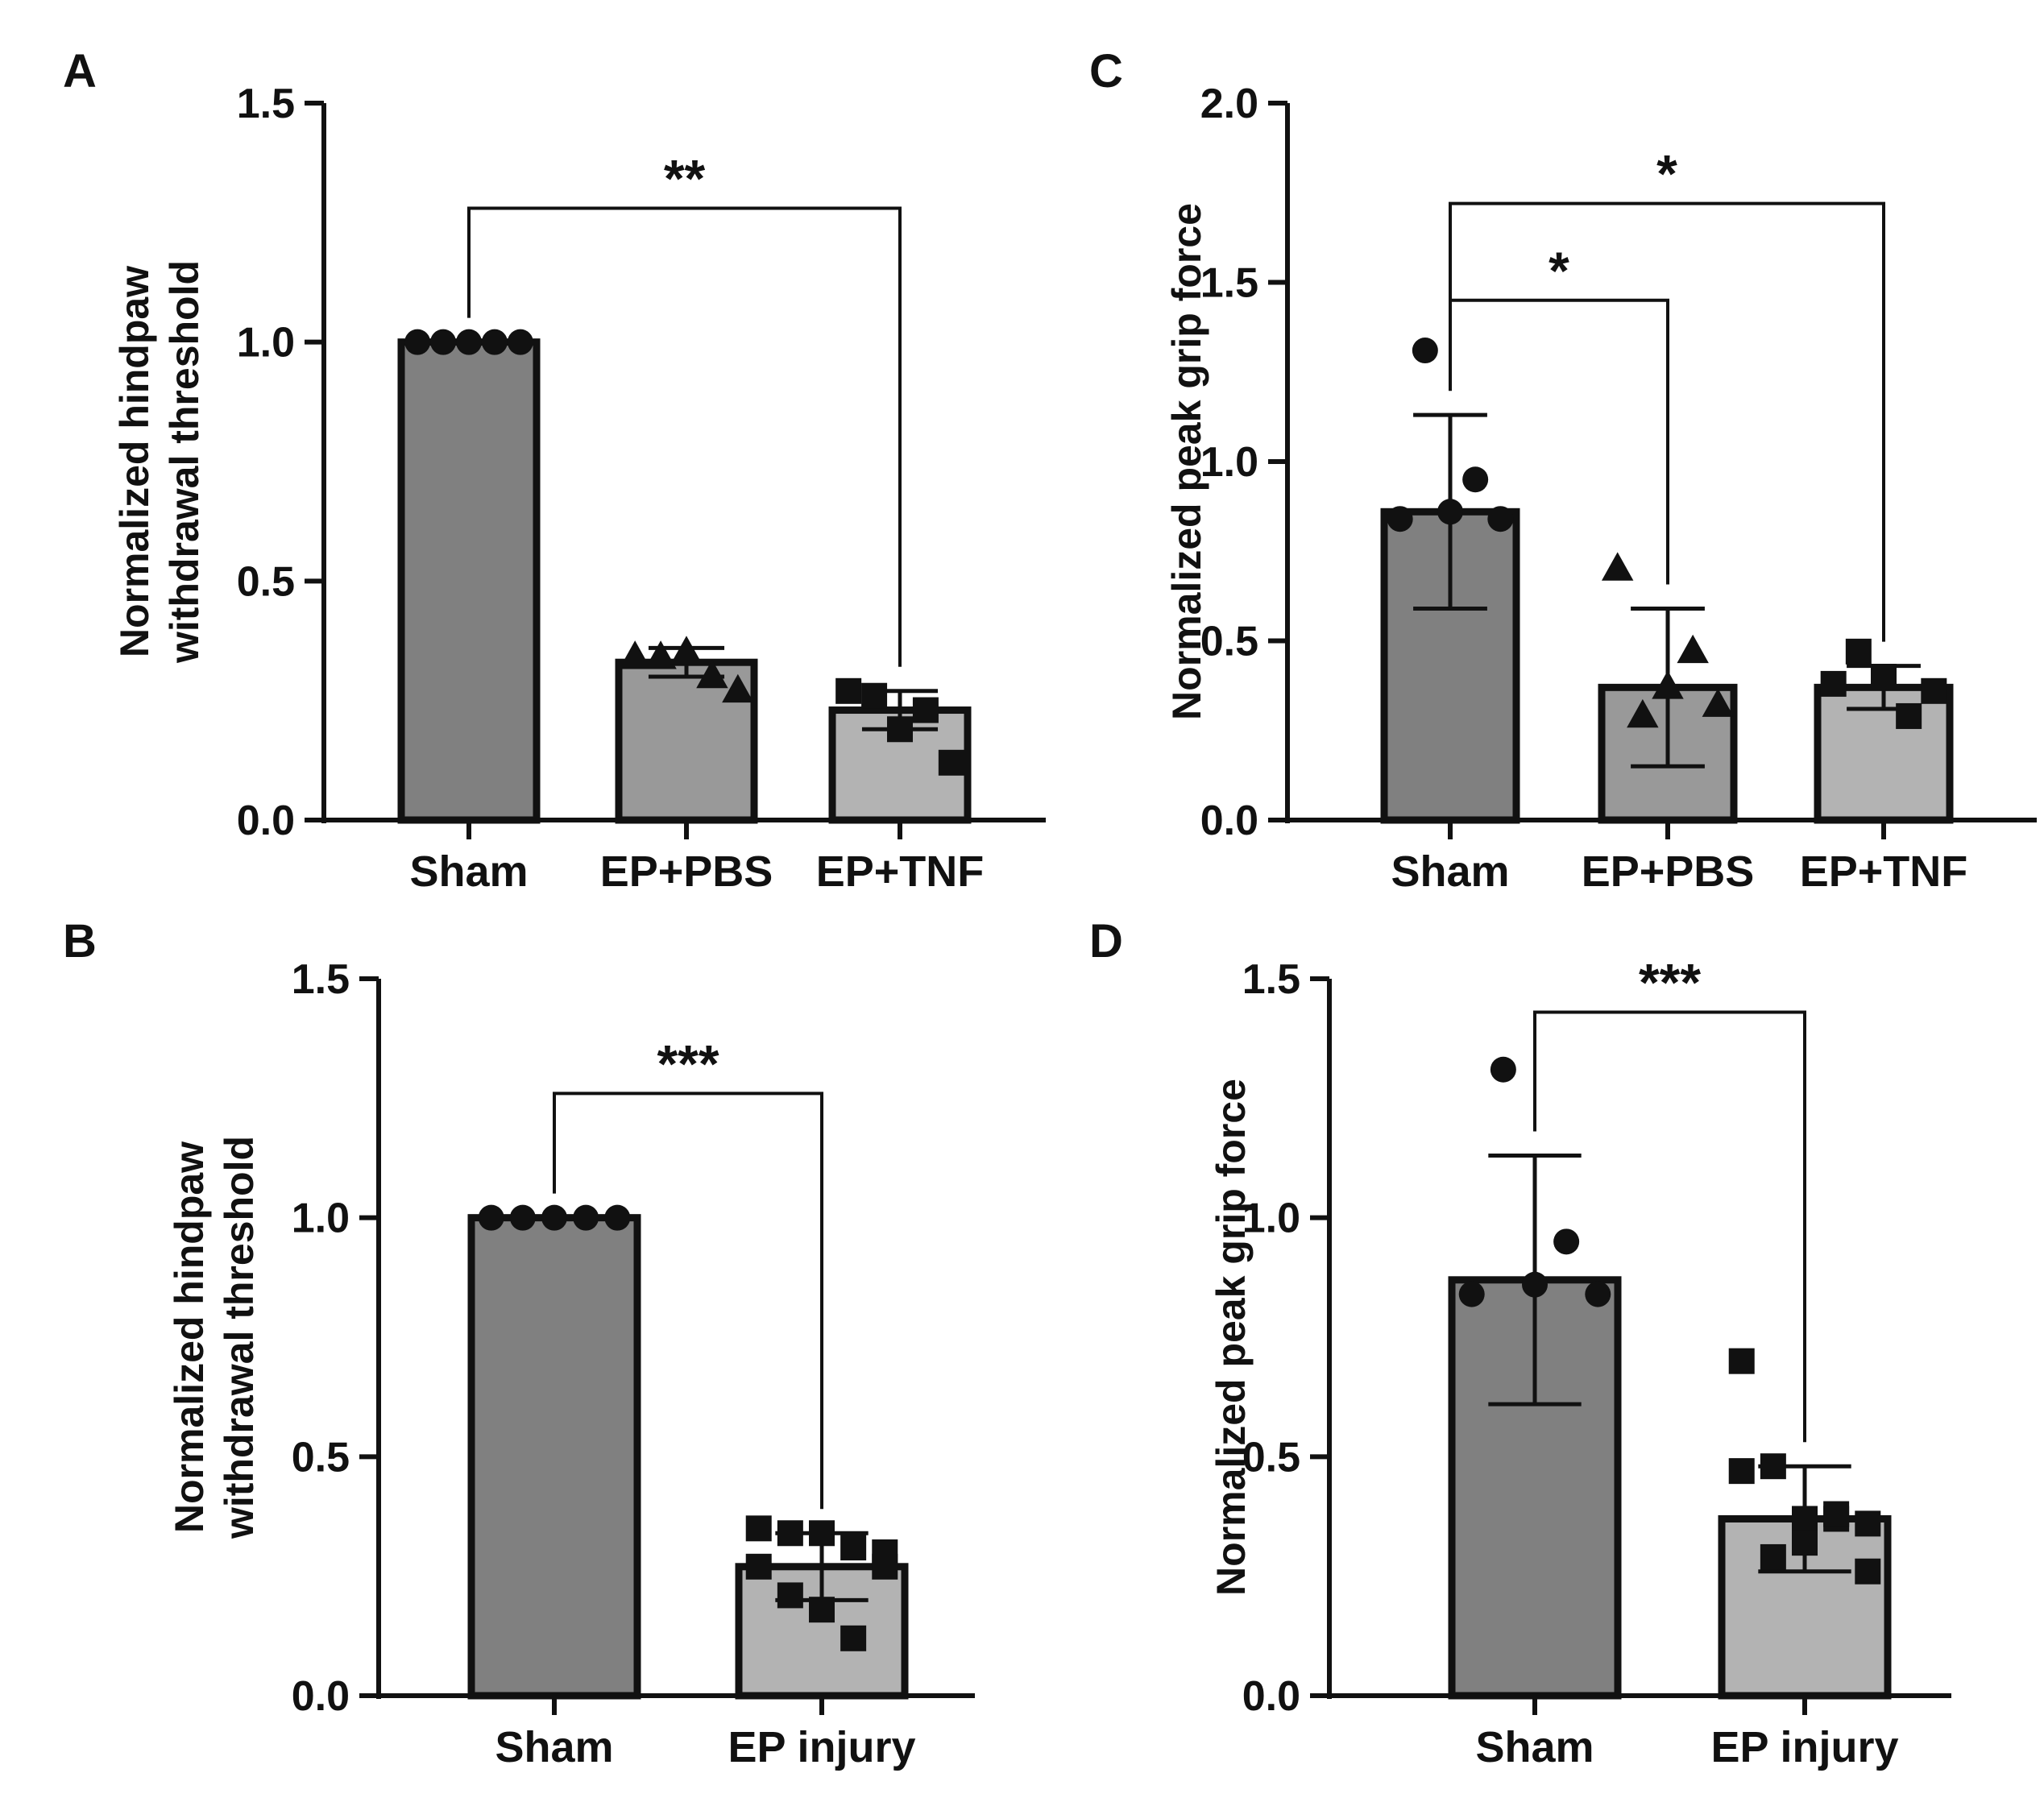  What do you see at coordinates (80, 71) in the screenshot?
I see `panel-letter: A` at bounding box center [80, 71].